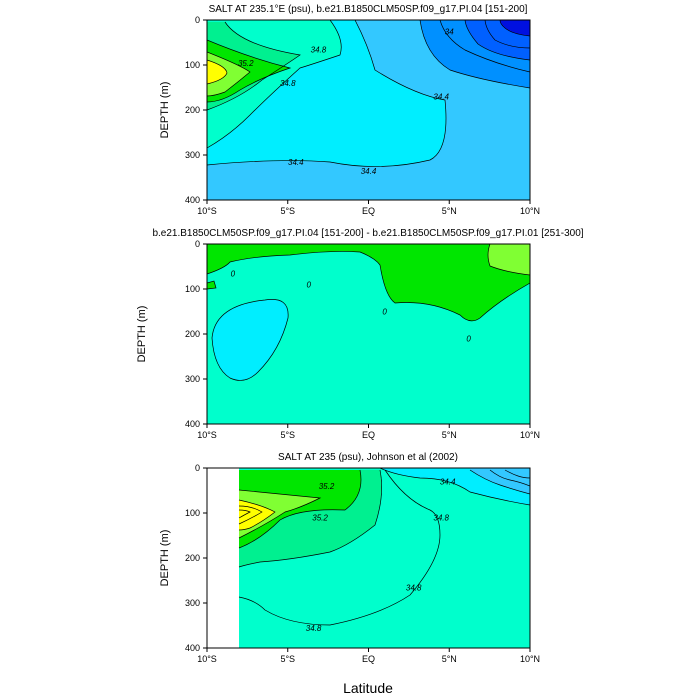 Image resolution: width=700 pixels, height=700 pixels. What do you see at coordinates (530, 211) in the screenshot?
I see `panel-1-x-tick-label-4: 10°N` at bounding box center [530, 211].